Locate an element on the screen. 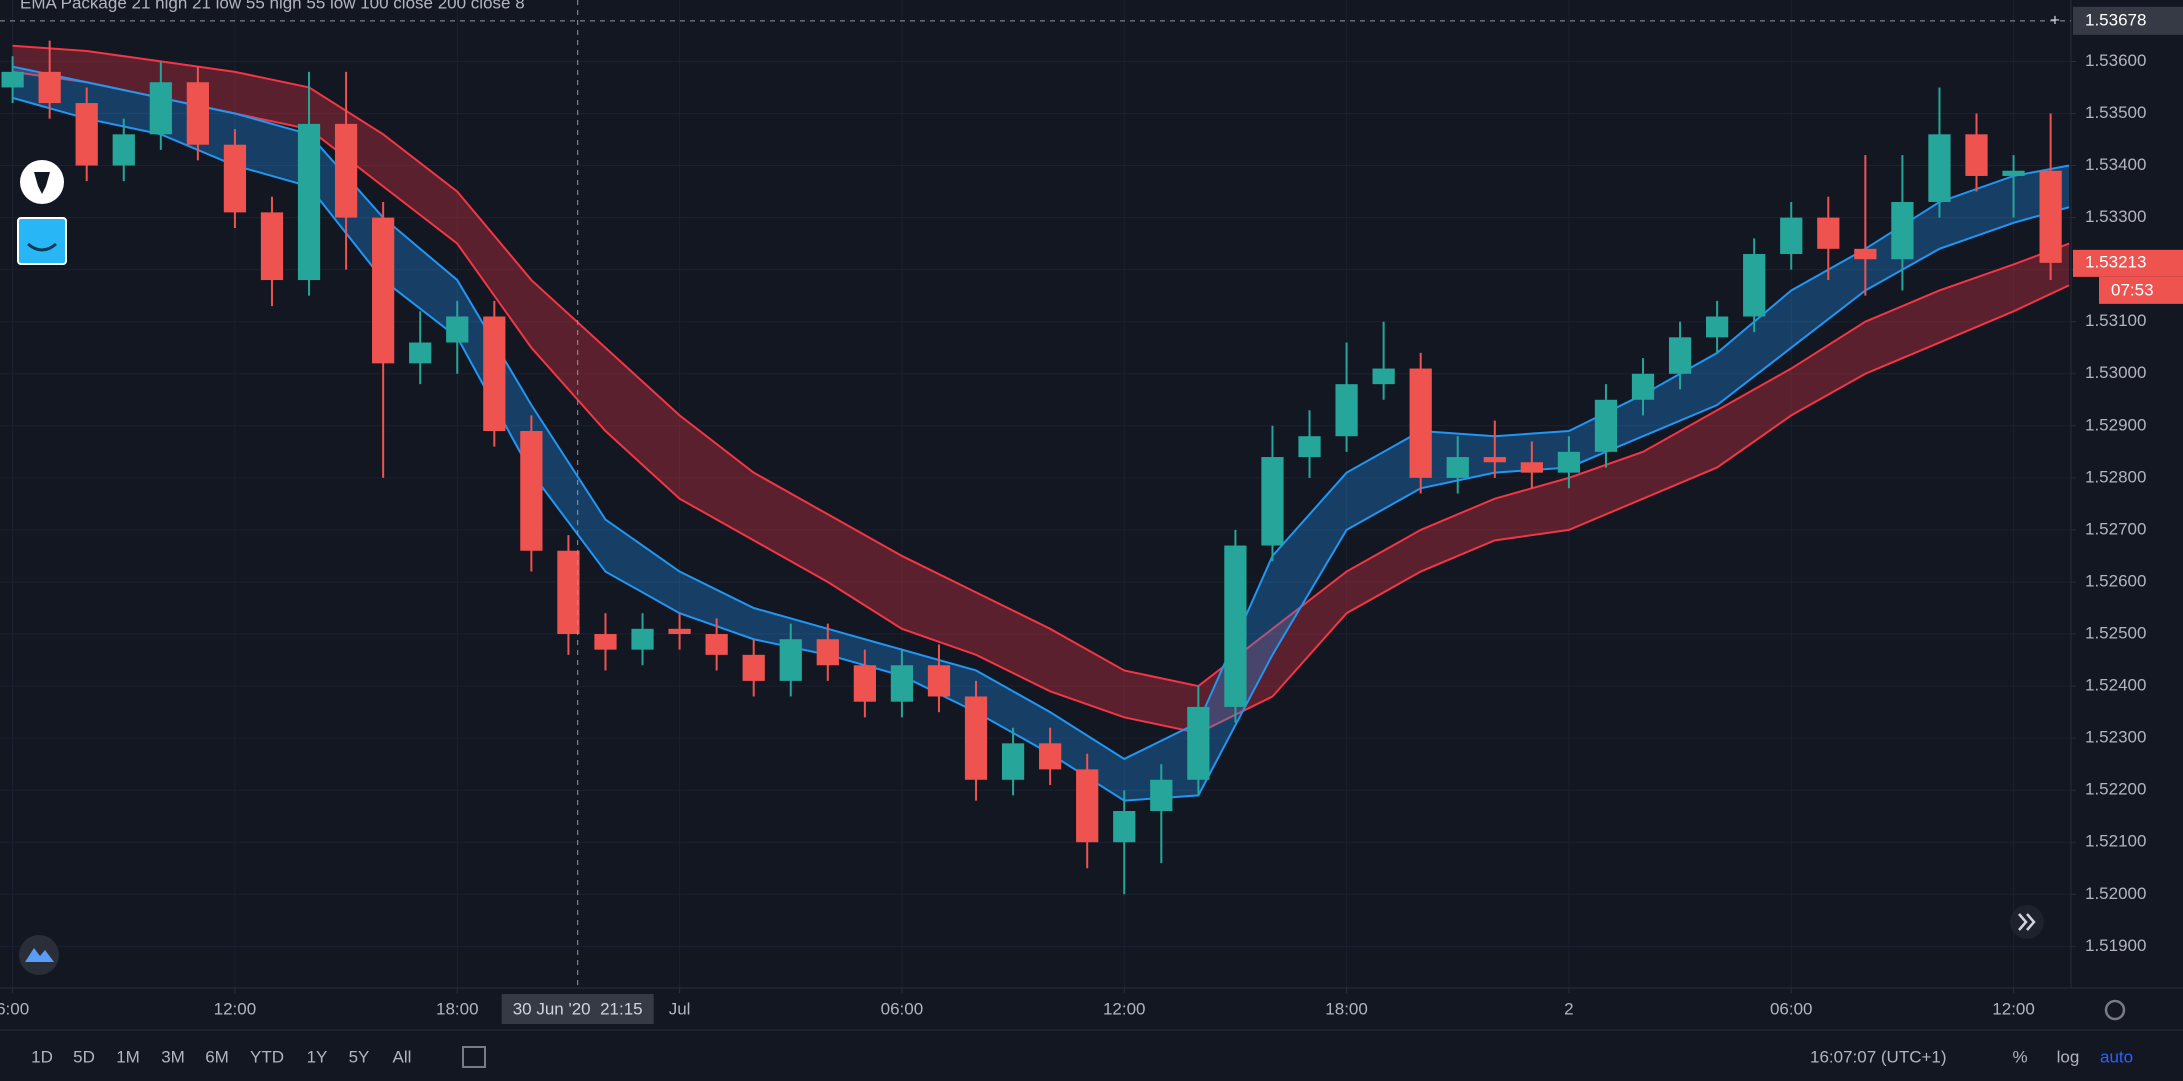  y-tick-label: 1.52900 is located at coordinates (2115, 424).